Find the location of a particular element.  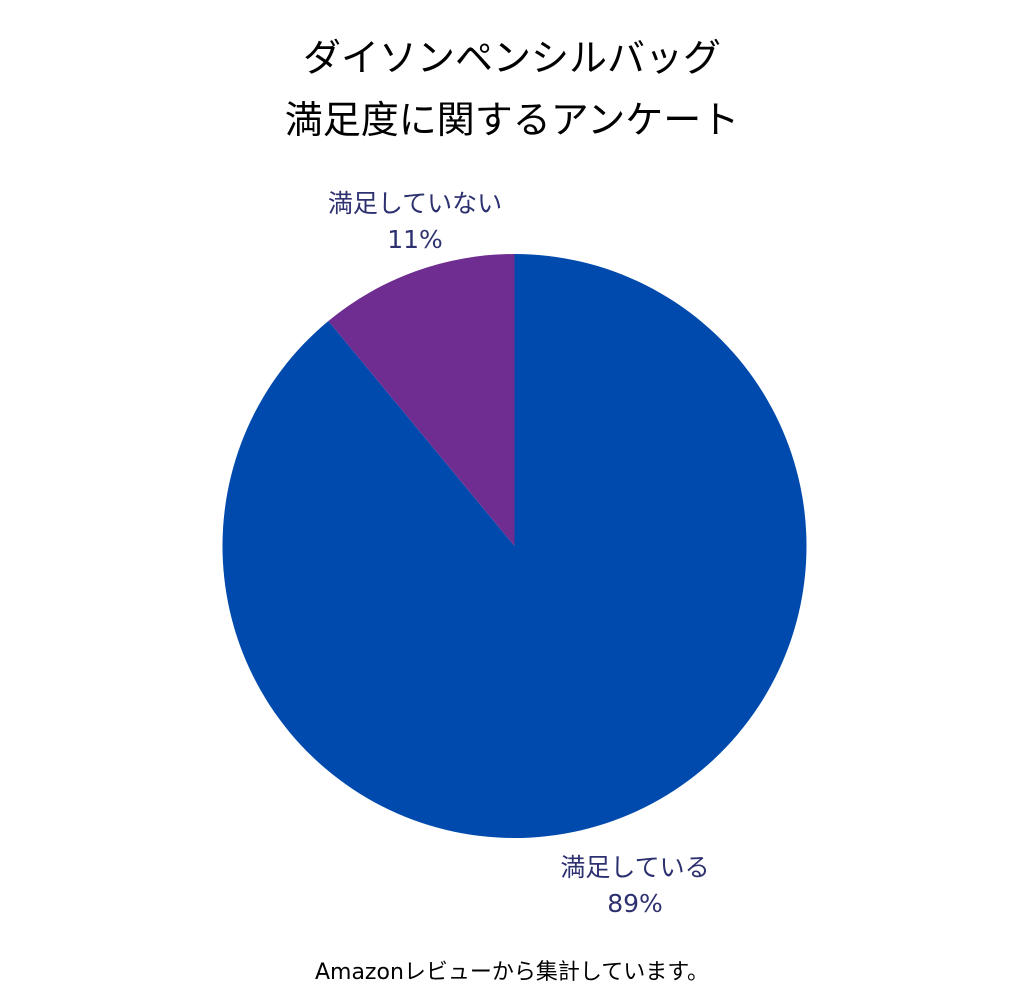

chart-footnote: Amazonレビューから集計しています。 is located at coordinates (512, 972).